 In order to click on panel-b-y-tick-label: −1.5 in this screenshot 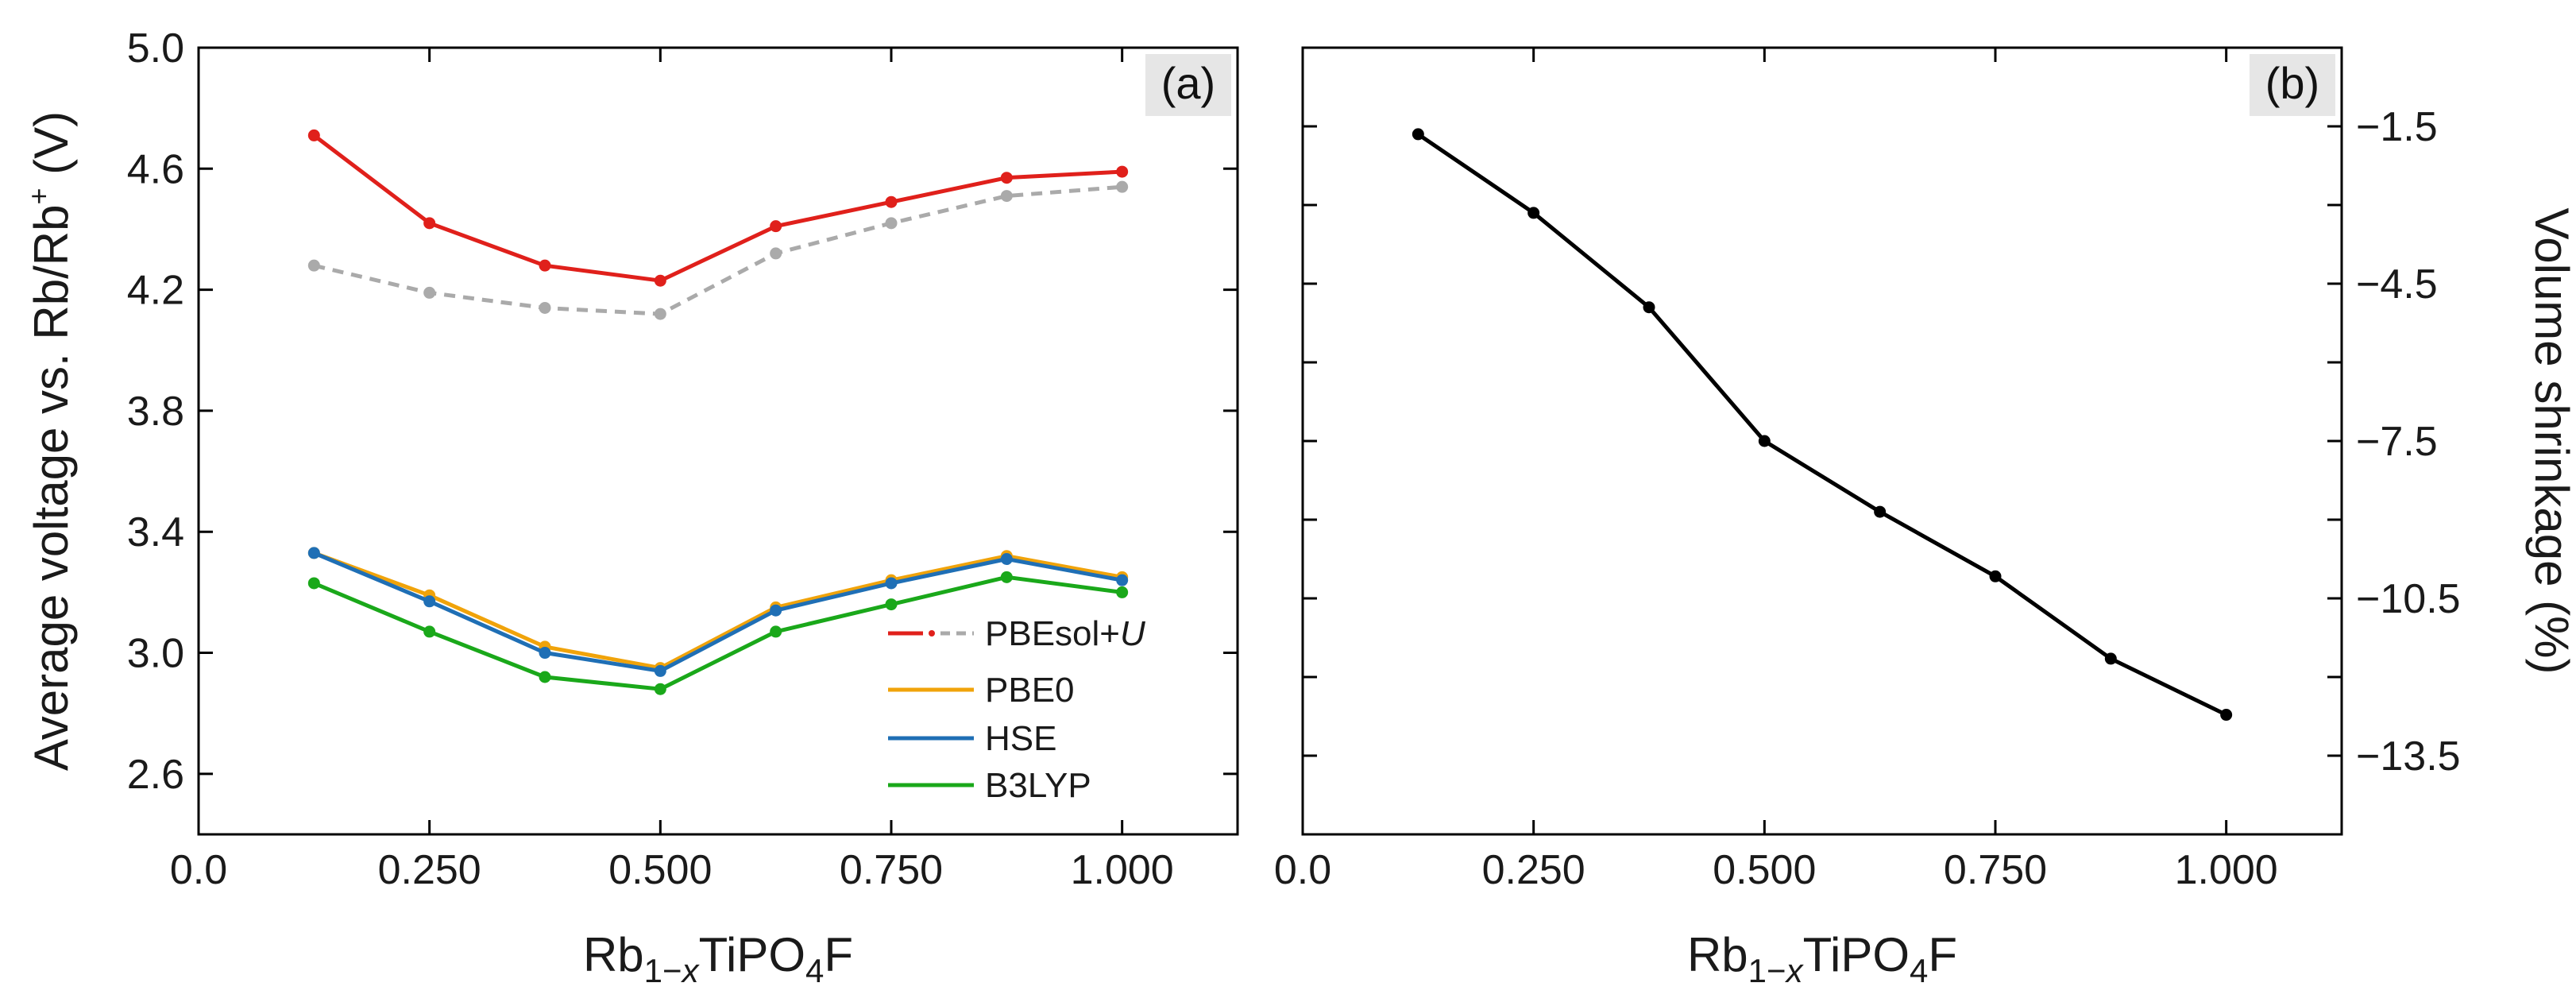, I will do `click(2397, 127)`.